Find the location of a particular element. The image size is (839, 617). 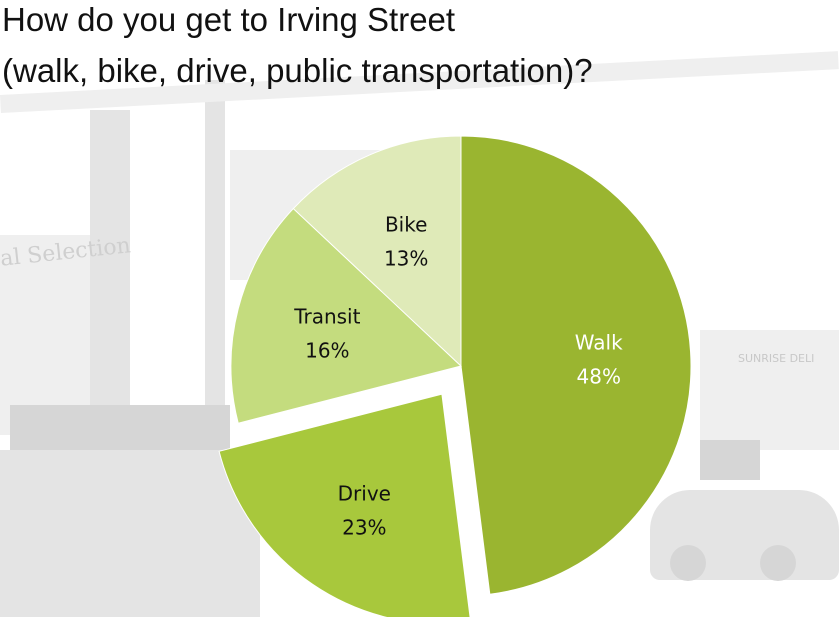

pie-slice-bike is located at coordinates (377, 251).